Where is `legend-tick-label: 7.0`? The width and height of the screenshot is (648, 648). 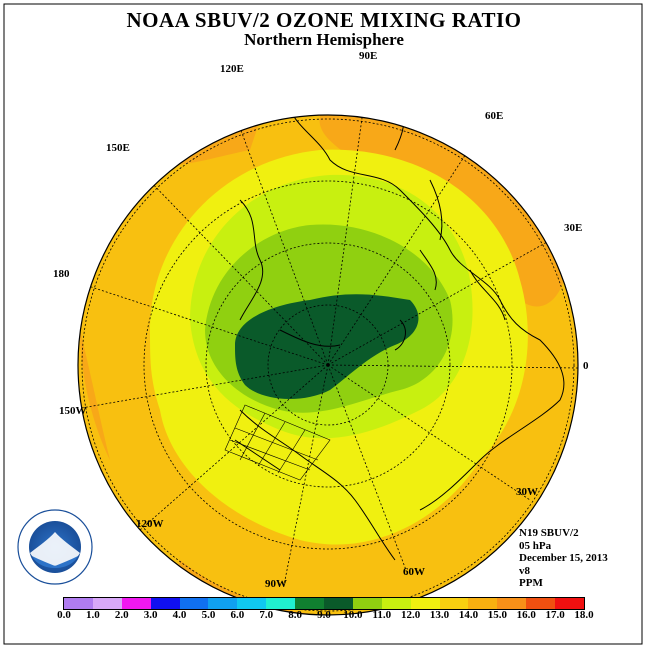 legend-tick-label: 7.0 is located at coordinates (266, 615).